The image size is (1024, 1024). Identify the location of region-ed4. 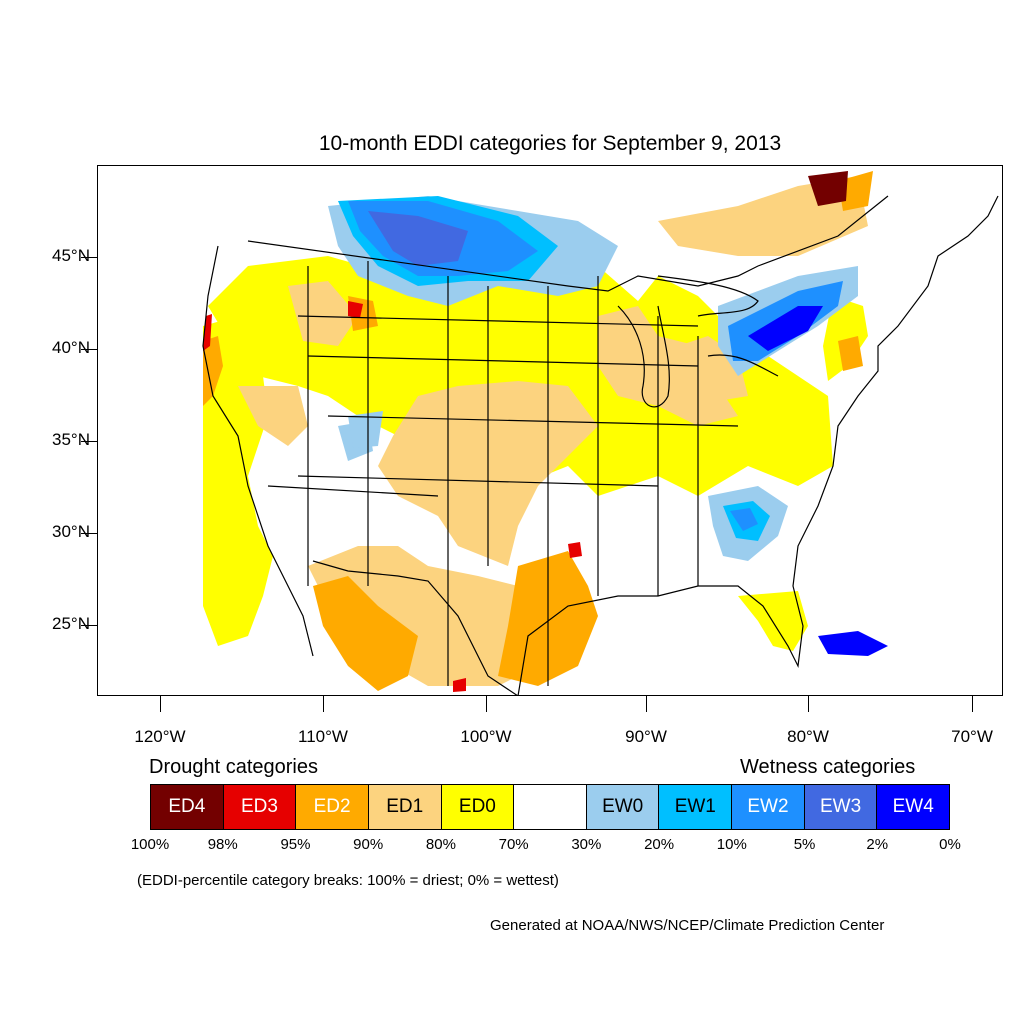
(828, 188).